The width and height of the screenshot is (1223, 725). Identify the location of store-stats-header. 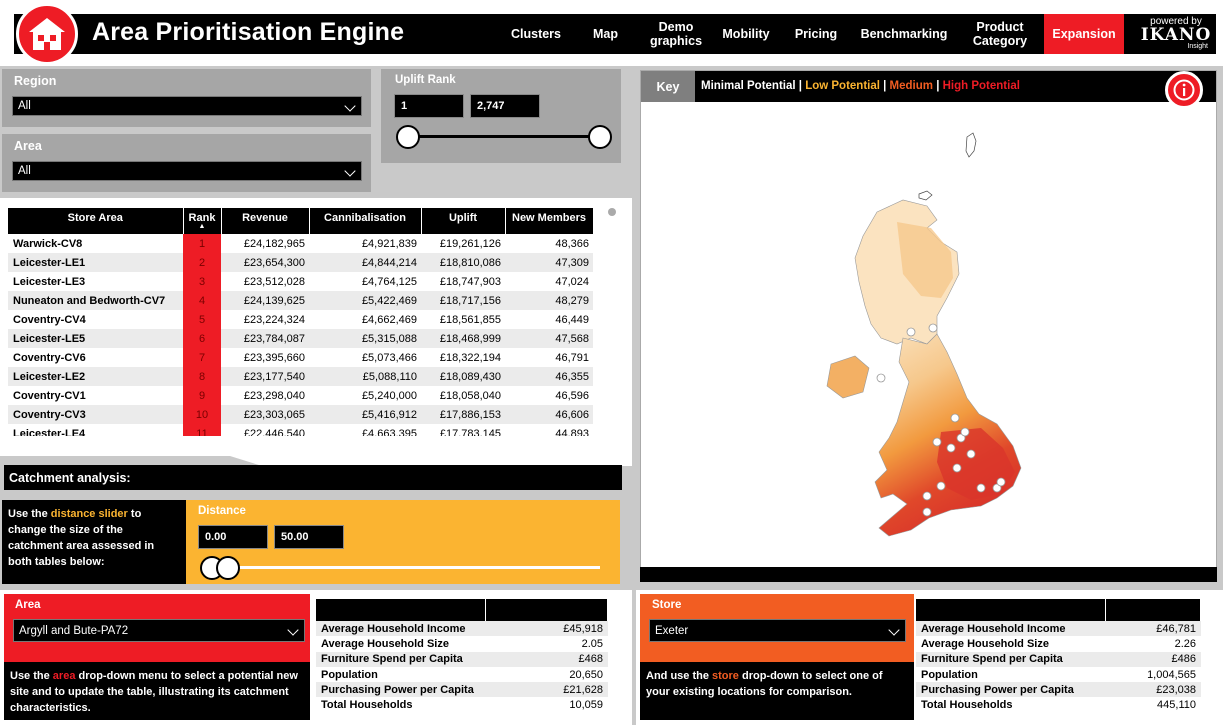
(1058, 610).